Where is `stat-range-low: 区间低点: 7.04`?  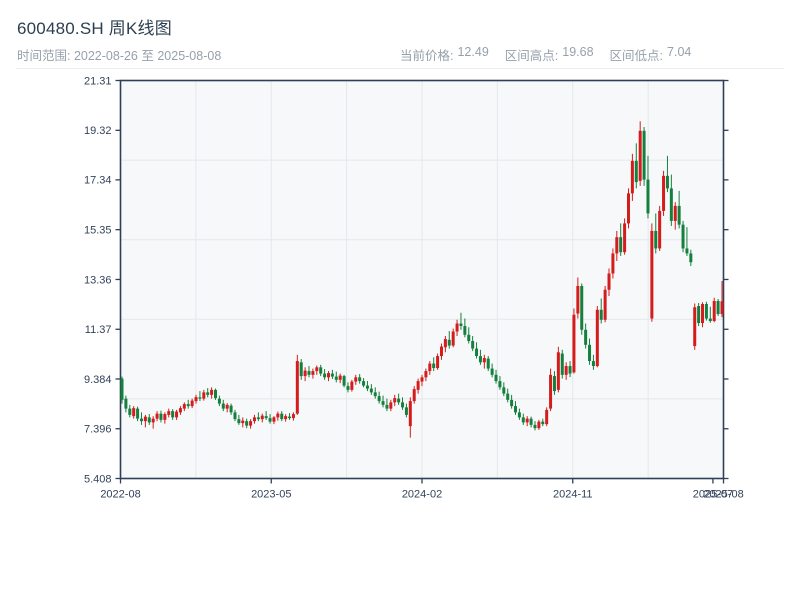 stat-range-low: 区间低点: 7.04 is located at coordinates (651, 54).